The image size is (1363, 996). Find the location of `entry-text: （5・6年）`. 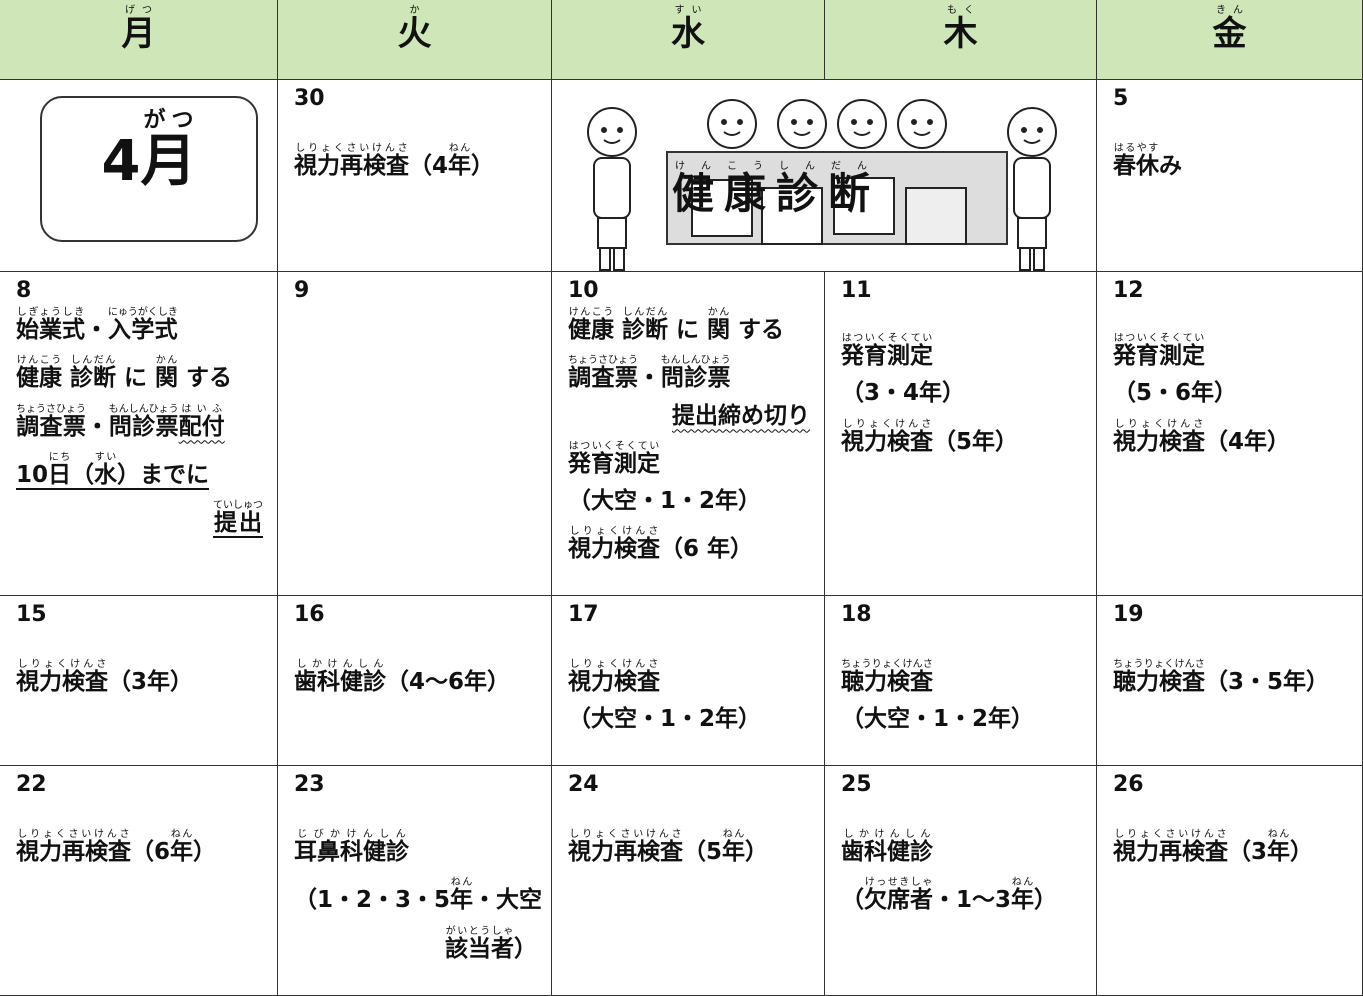

entry-text: （5・6年） is located at coordinates (1175, 393).